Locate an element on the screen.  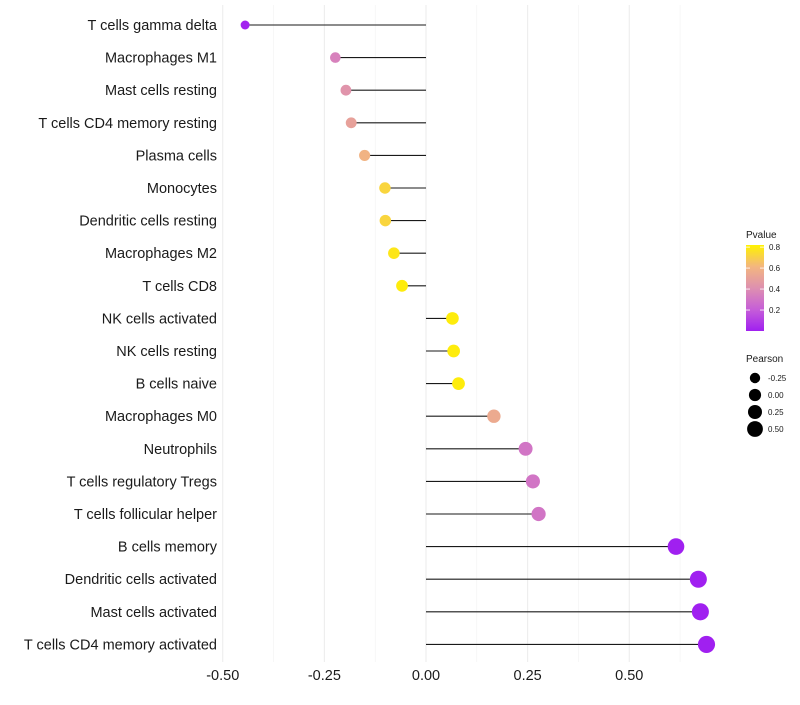
colorbar-tick-label: 0.8 is located at coordinates (775, 247).